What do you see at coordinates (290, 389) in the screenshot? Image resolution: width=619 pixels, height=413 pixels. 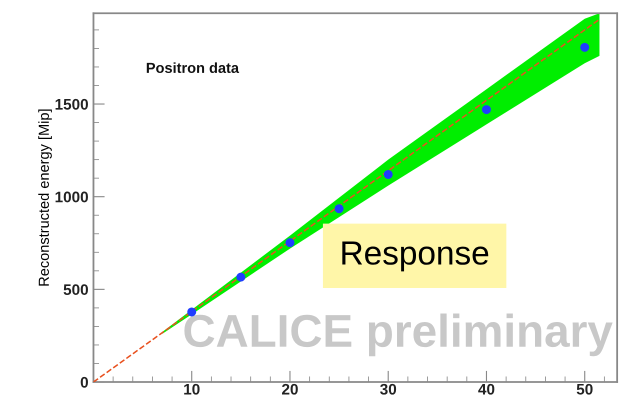 I see `x-tick-label: 20` at bounding box center [290, 389].